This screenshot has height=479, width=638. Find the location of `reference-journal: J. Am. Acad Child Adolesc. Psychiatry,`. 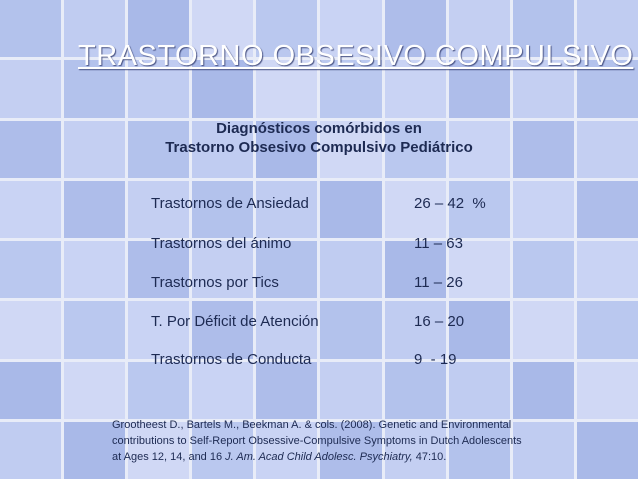

reference-journal: J. Am. Acad Child Adolesc. Psychiatry, is located at coordinates (319, 457).